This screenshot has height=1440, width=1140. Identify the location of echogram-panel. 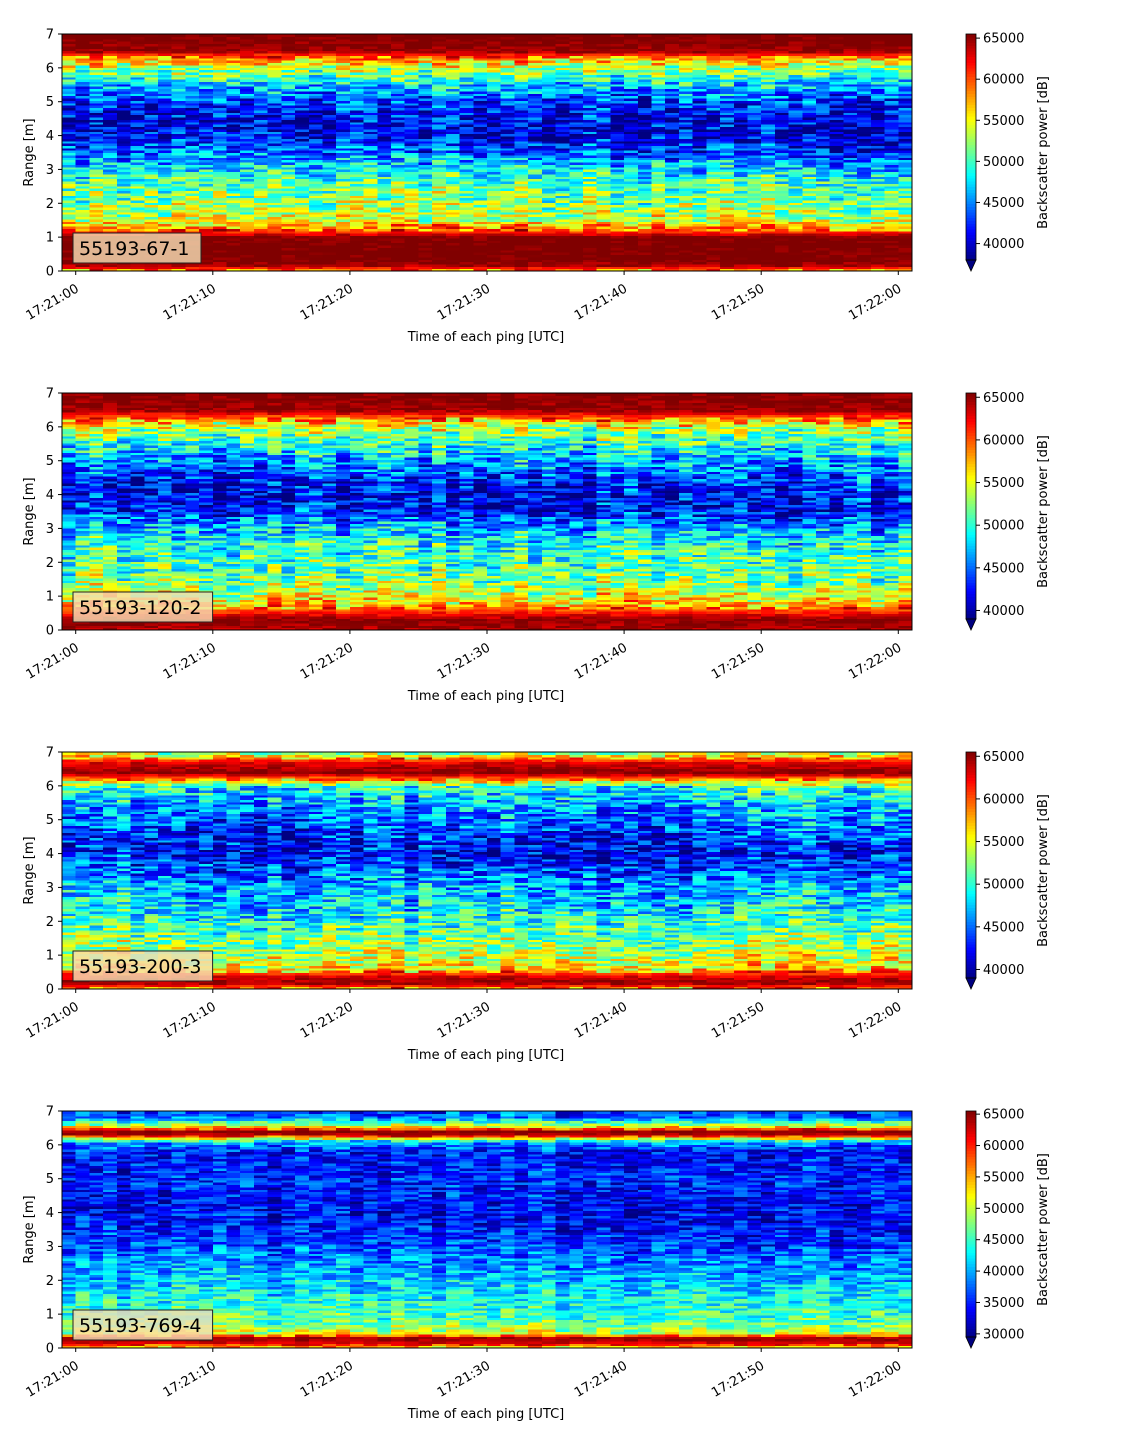
(519, 154).